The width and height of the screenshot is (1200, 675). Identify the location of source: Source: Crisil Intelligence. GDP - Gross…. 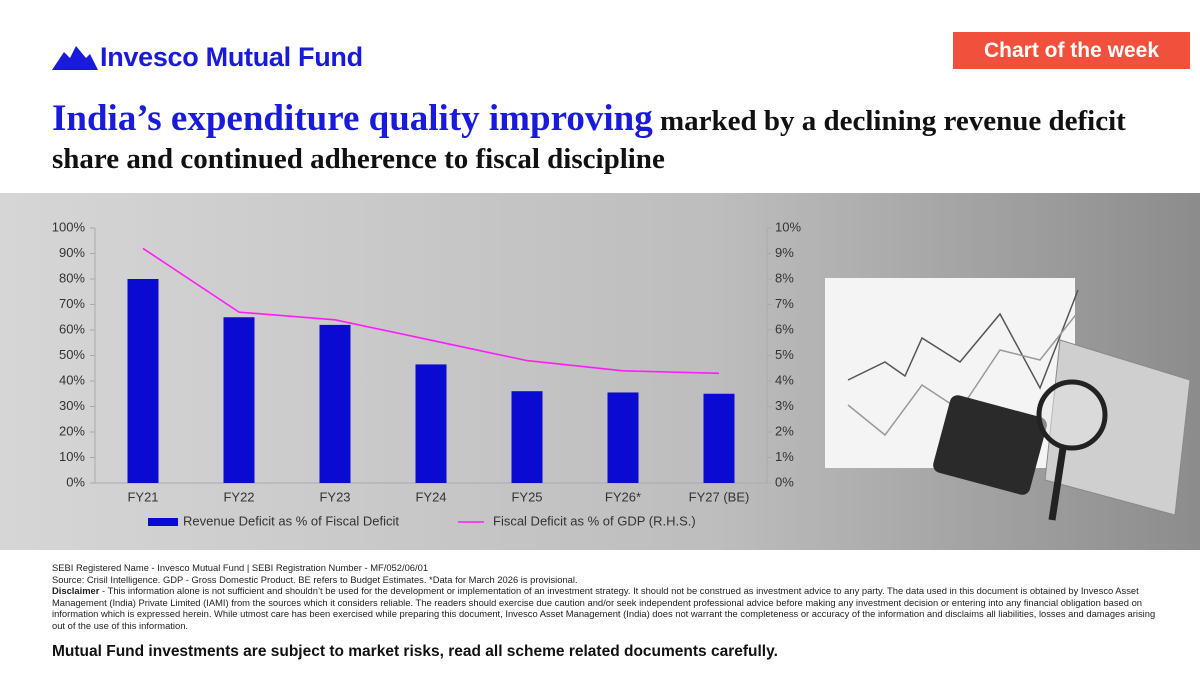
(315, 579).